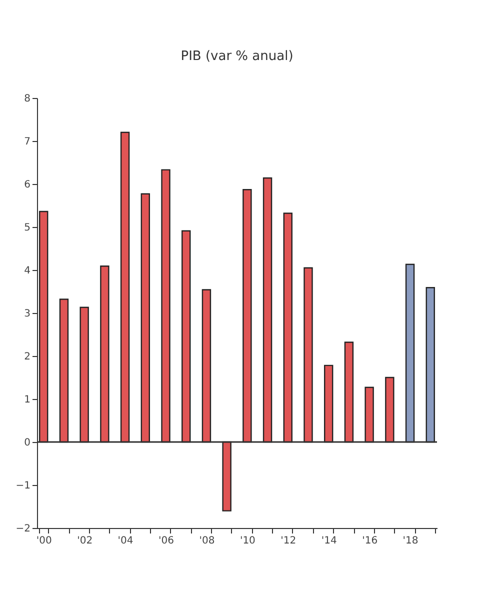  I want to click on y-tick-label: 2, so click(27, 357).